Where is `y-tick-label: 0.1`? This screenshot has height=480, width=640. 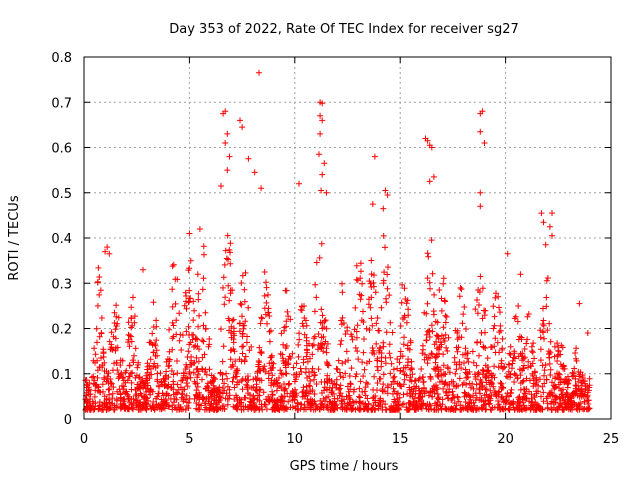
y-tick-label: 0.1 is located at coordinates (61, 375).